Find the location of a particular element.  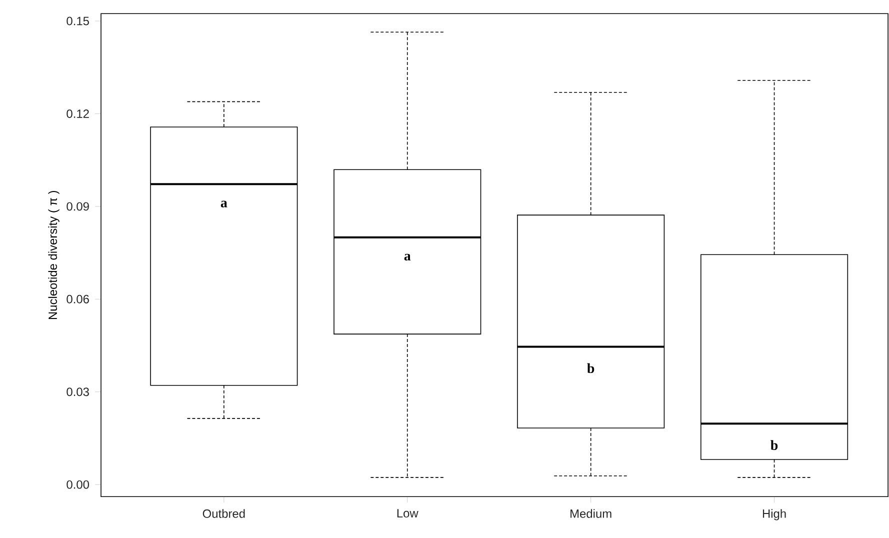

y-tick-label: 0.00 is located at coordinates (78, 484).